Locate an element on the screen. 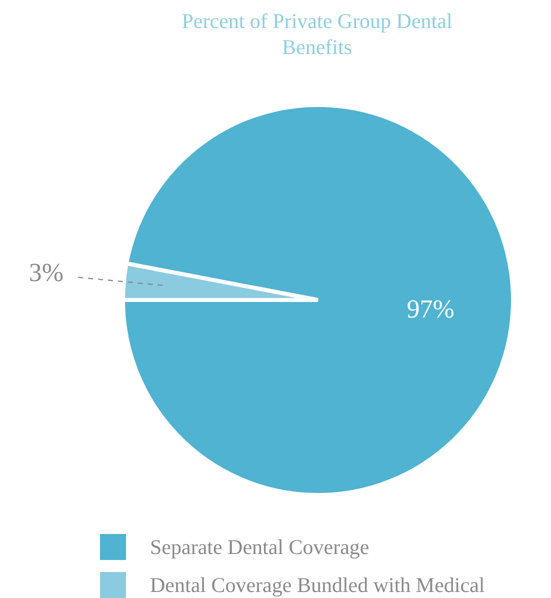 This screenshot has width=551, height=598. legend-label: Separate Dental Coverage is located at coordinates (260, 547).